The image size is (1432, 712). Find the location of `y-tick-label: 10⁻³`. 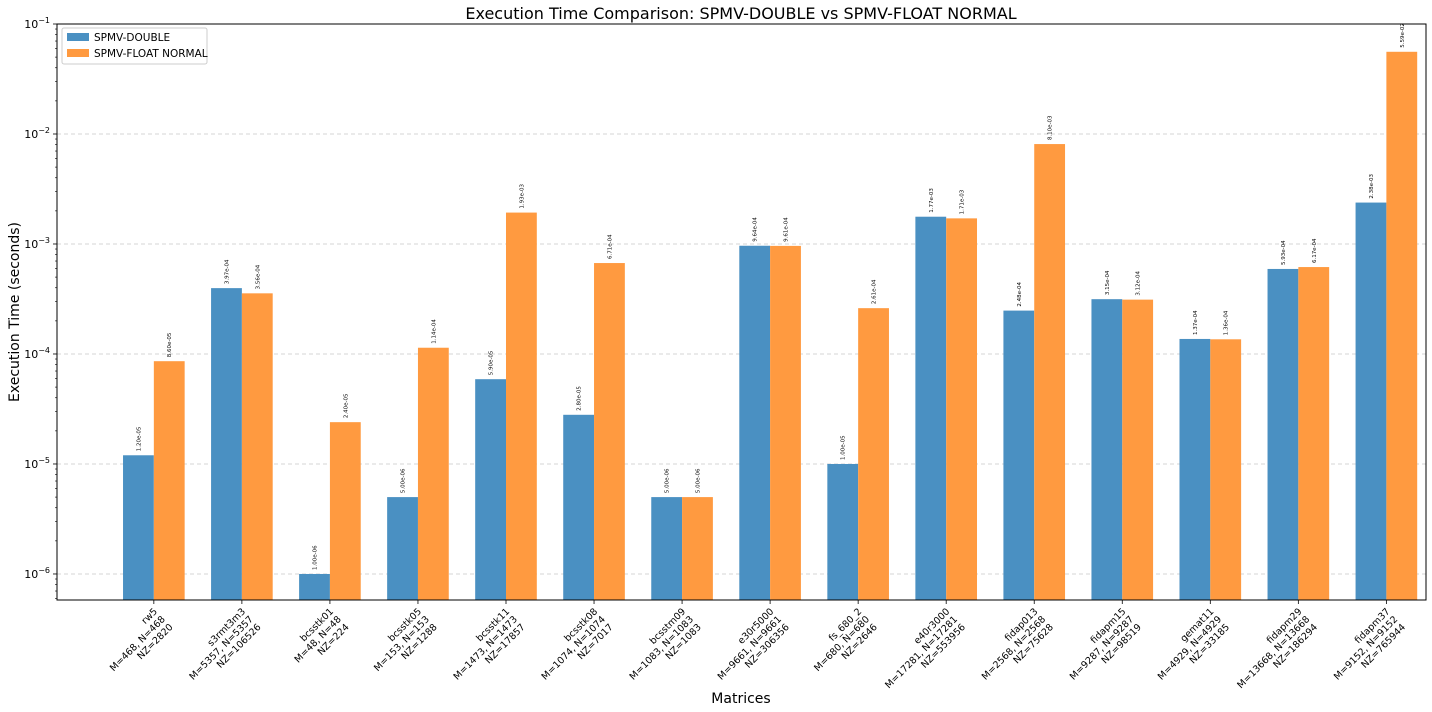

y-tick-label: 10⁻³ is located at coordinates (37, 243).